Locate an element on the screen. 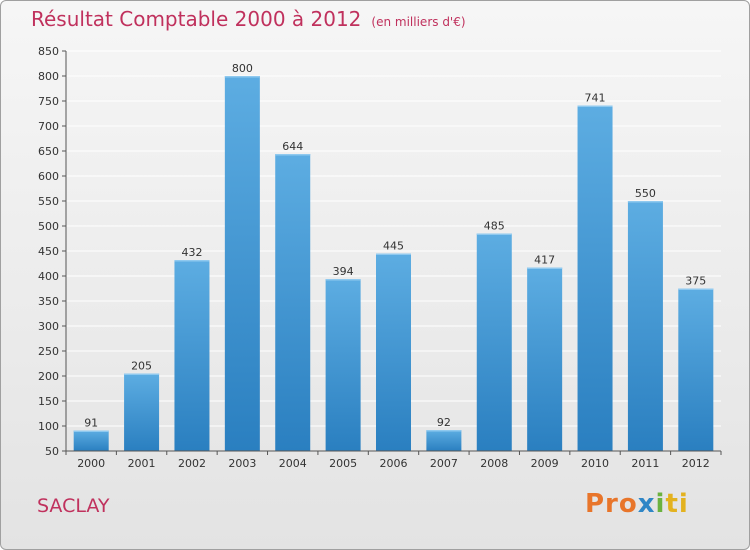 This screenshot has width=750, height=550. y-tick-label: 650 is located at coordinates (48, 151).